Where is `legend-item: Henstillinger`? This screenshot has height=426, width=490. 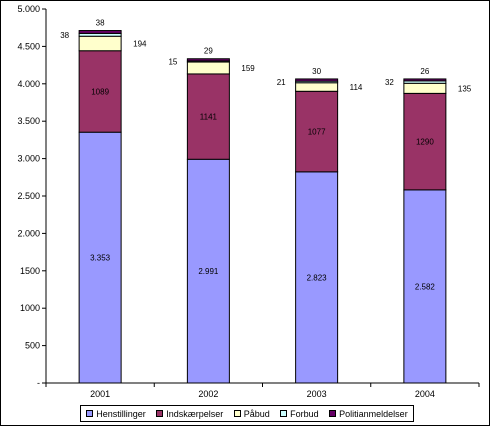
legend-item: Henstillinger is located at coordinates (116, 414).